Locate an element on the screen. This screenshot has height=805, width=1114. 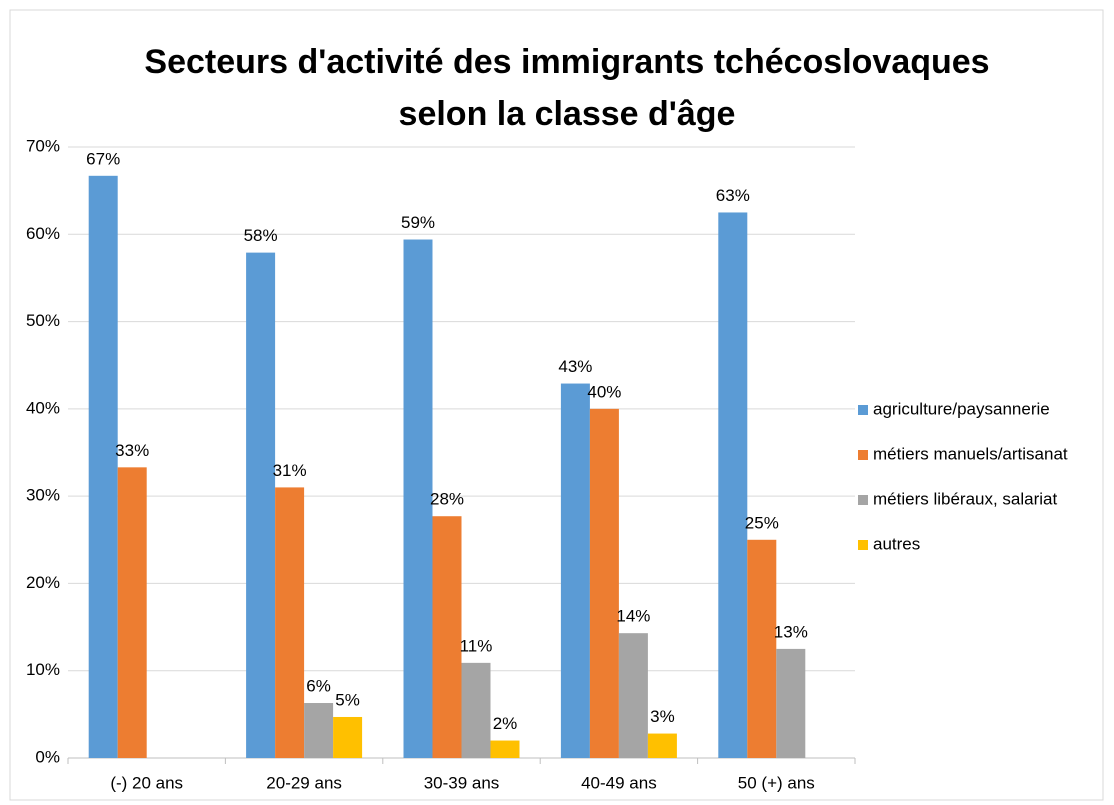
data-label: 59% is located at coordinates (418, 222).